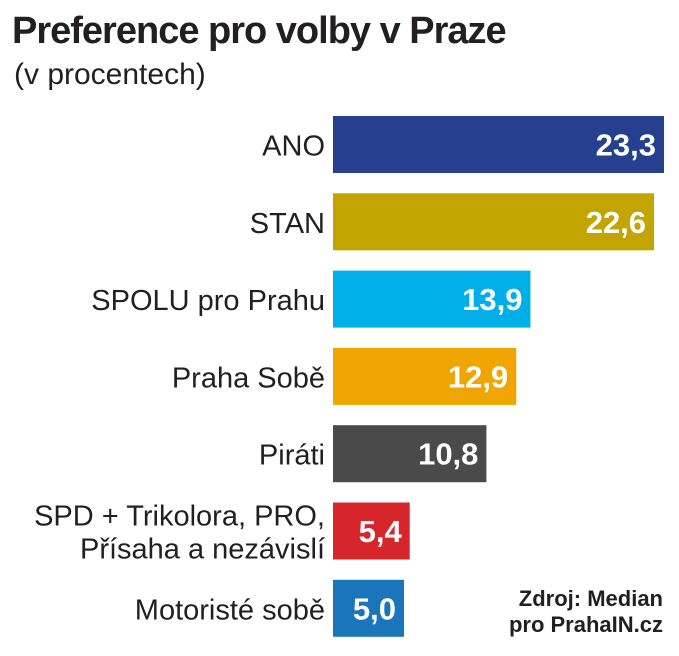 The width and height of the screenshot is (679, 656). Describe the element at coordinates (585, 624) in the screenshot. I see `source-line-2: pro PrahaIN.cz` at that location.